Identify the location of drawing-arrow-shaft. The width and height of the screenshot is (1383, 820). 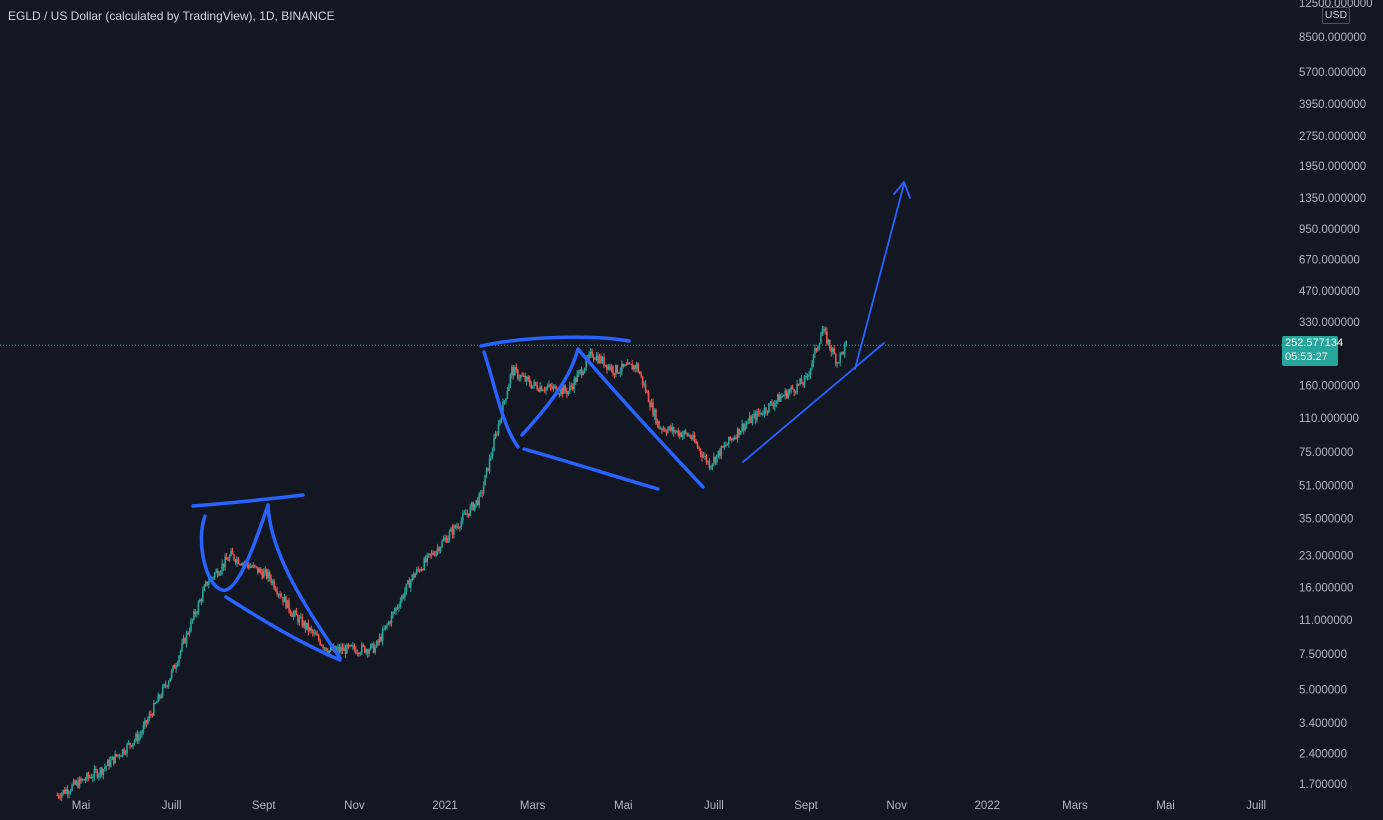
(879, 276).